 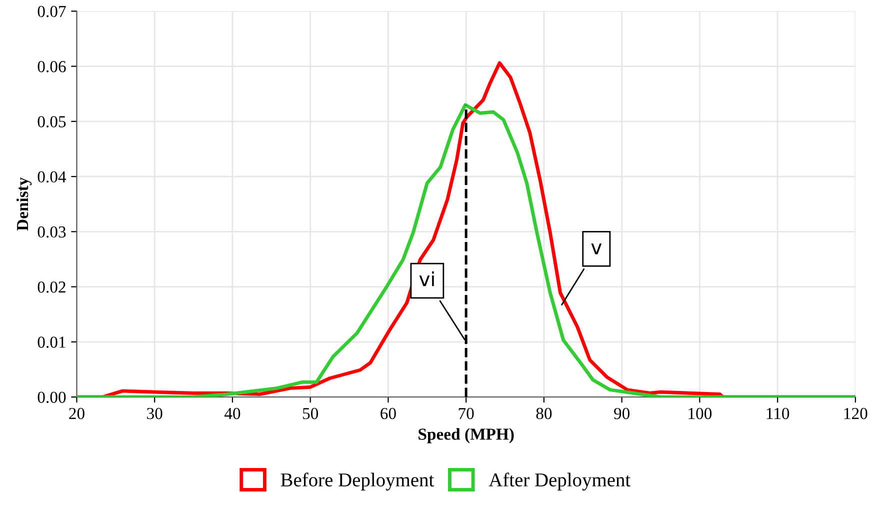 I want to click on x-tick-label: 120, so click(x=856, y=414).